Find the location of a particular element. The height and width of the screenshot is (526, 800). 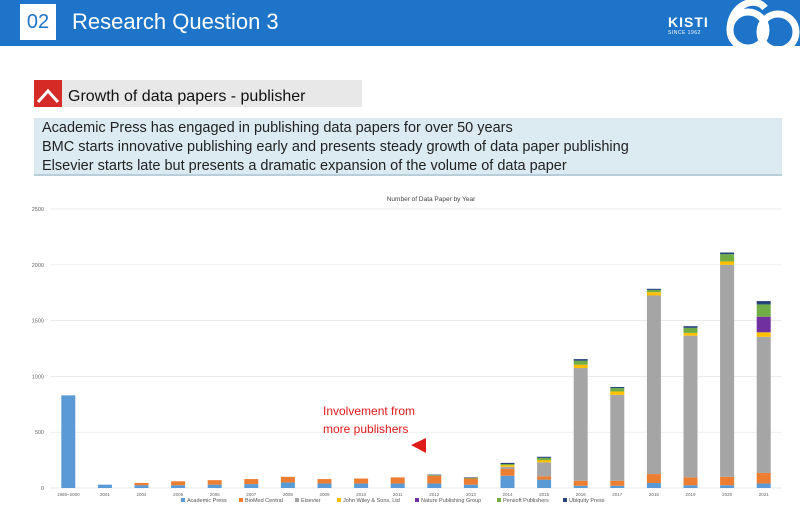

legend-label: BioMed Central is located at coordinates (264, 501).